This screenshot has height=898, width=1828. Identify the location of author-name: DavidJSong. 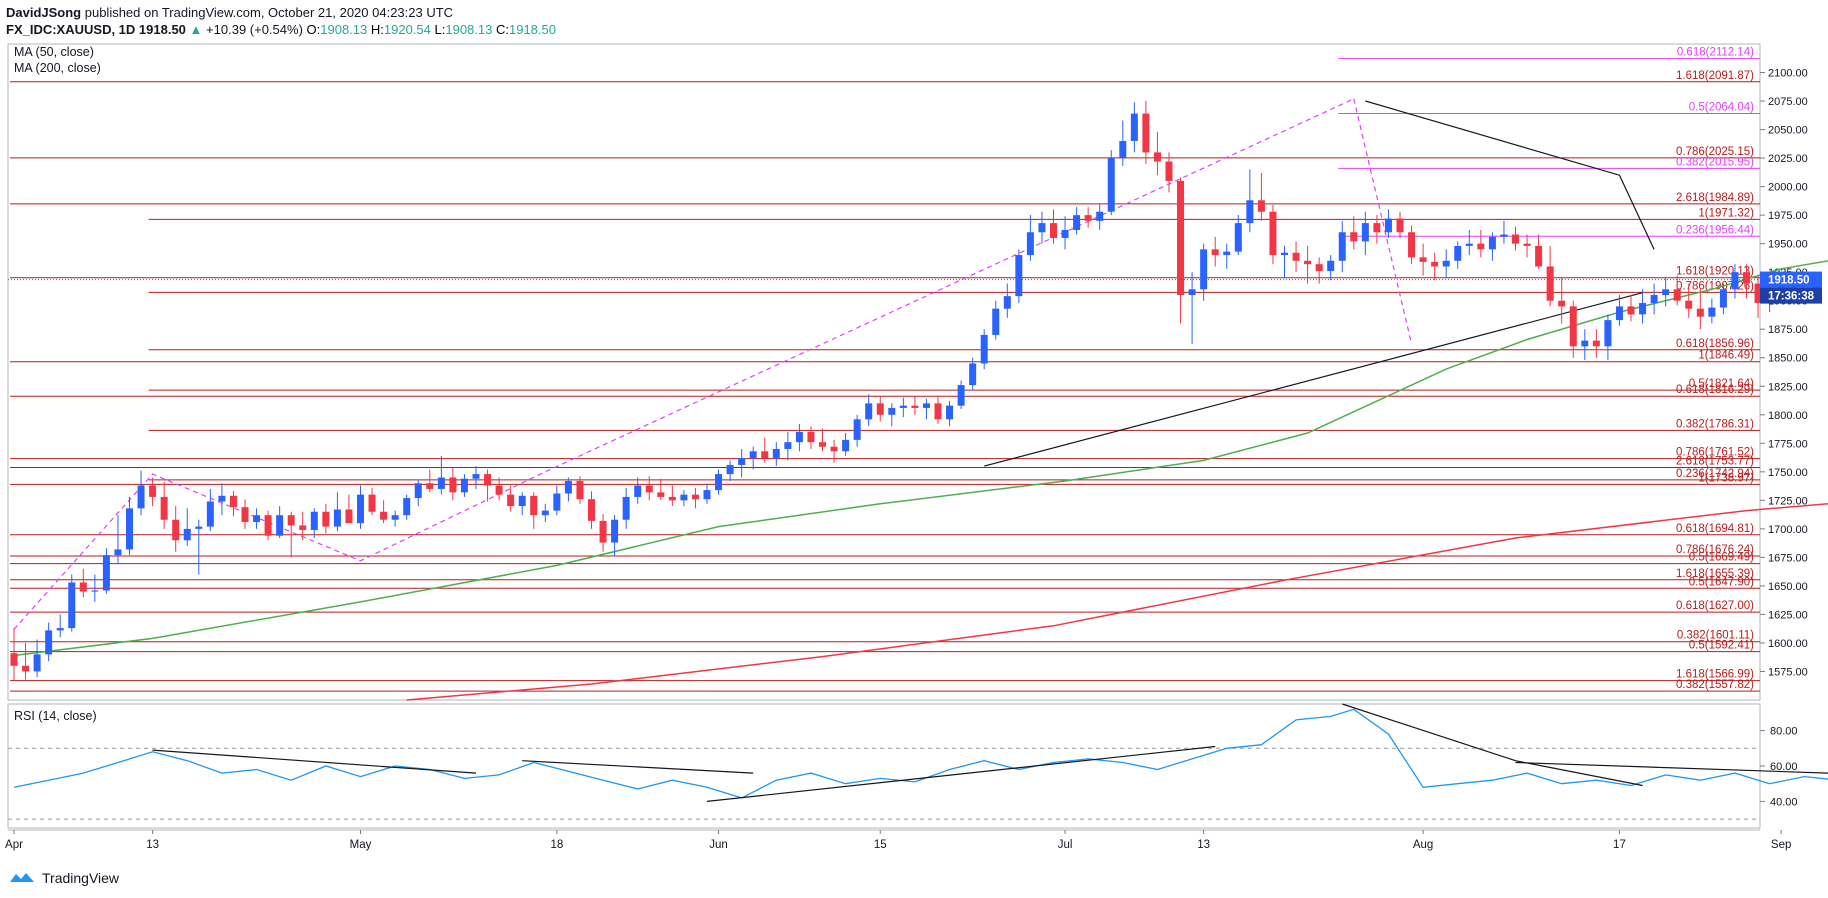
(44, 12).